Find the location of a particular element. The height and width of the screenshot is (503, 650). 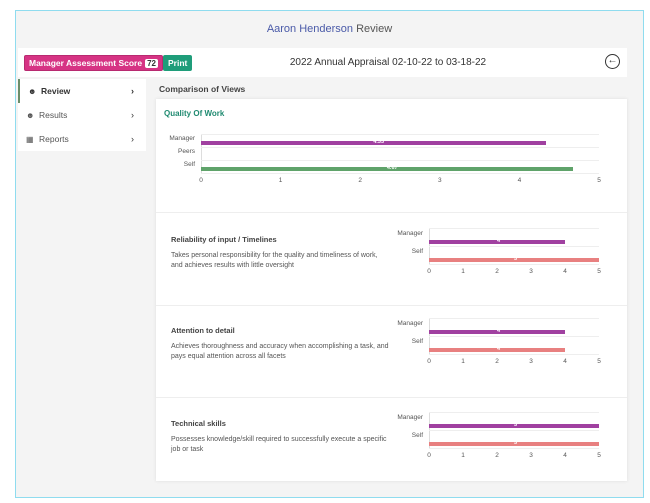

quality-chart: Manager 4.33 Peers Self 4.67 0 1 2 3 4 5 is located at coordinates (386, 161).